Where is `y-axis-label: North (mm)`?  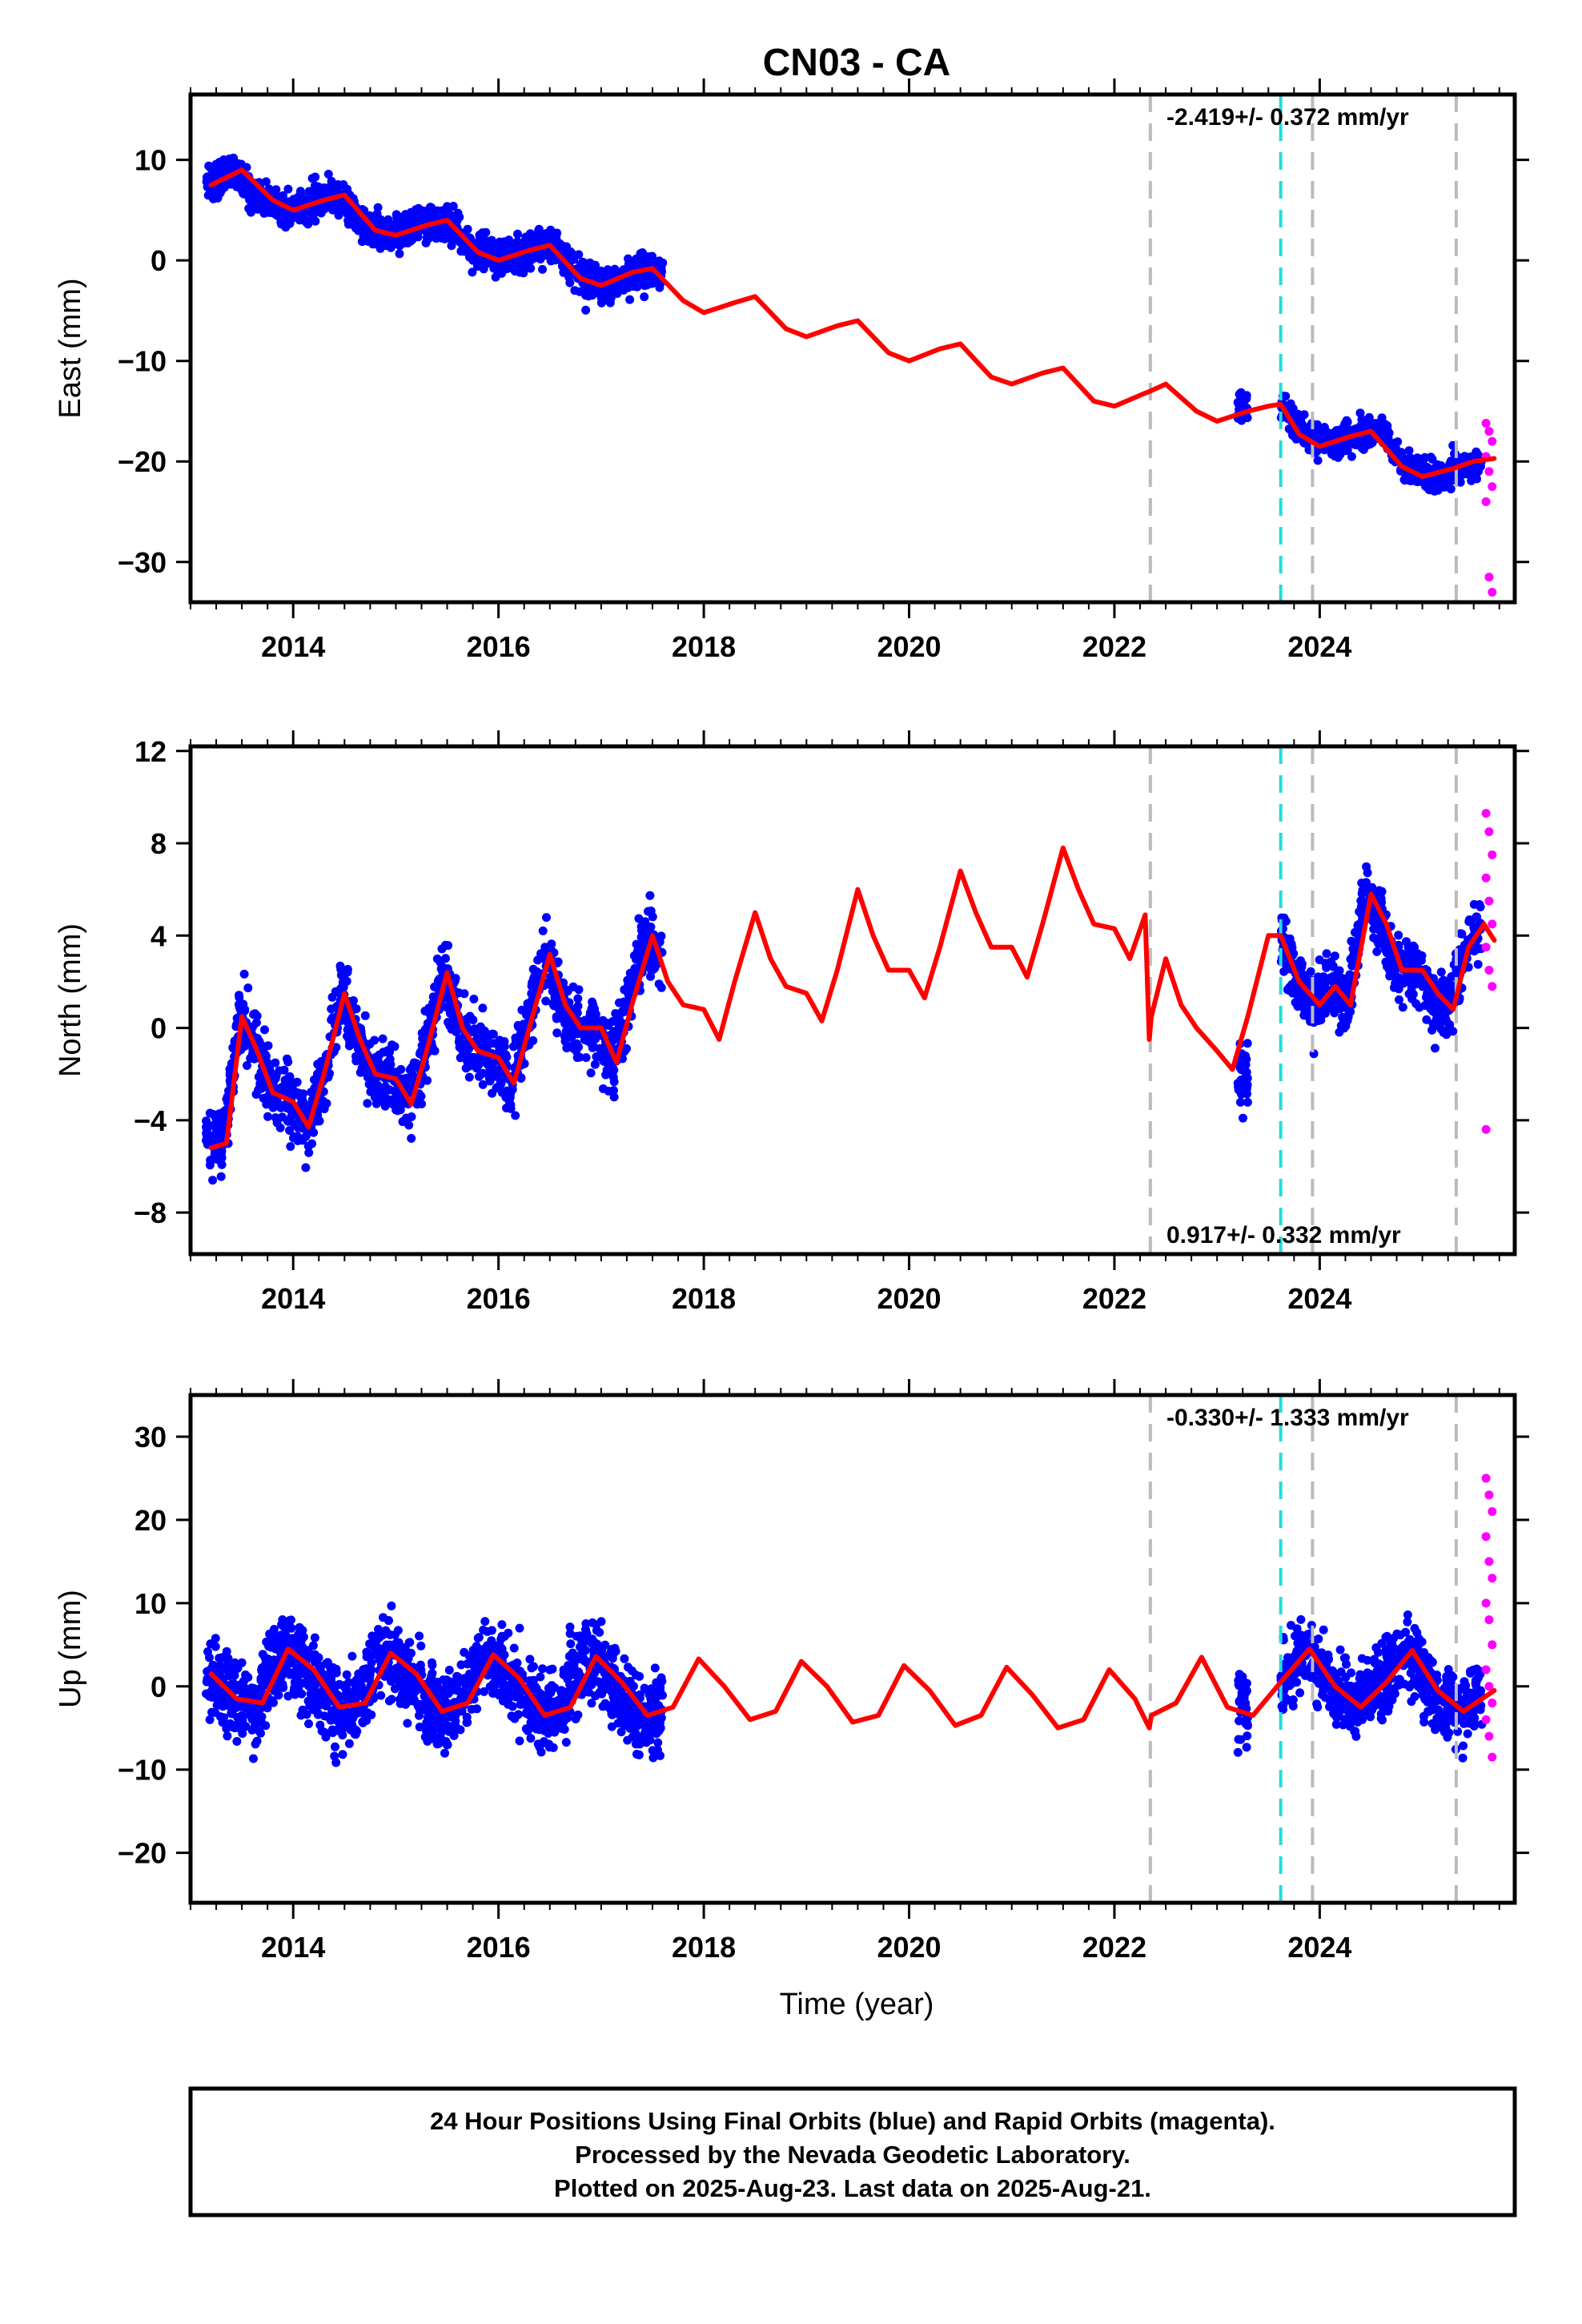 y-axis-label: North (mm) is located at coordinates (70, 1000).